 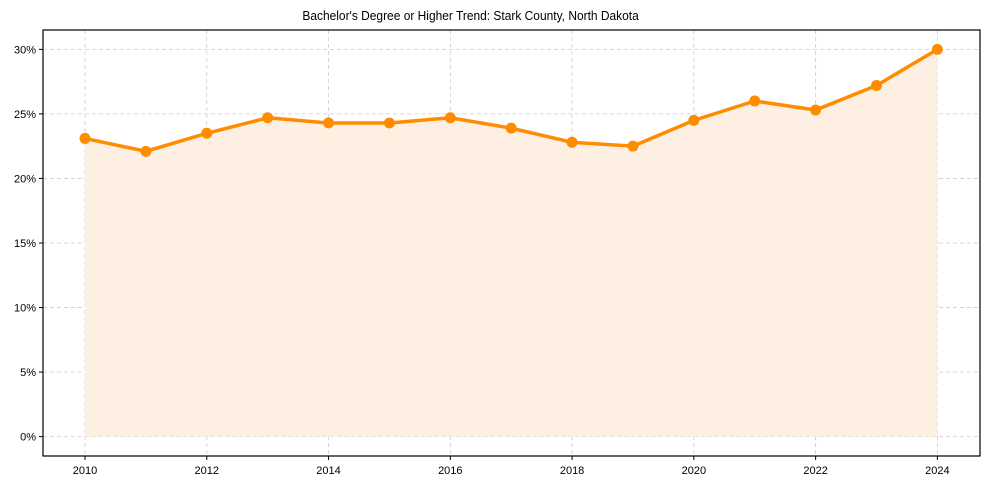 What do you see at coordinates (937, 471) in the screenshot?
I see `x-tick-label: 2024` at bounding box center [937, 471].